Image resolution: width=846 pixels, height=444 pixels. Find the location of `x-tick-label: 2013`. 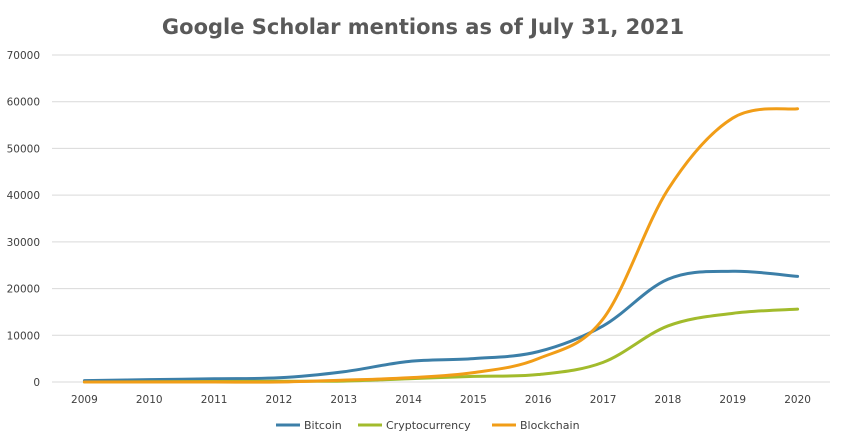

x-tick-label: 2013 is located at coordinates (343, 400).